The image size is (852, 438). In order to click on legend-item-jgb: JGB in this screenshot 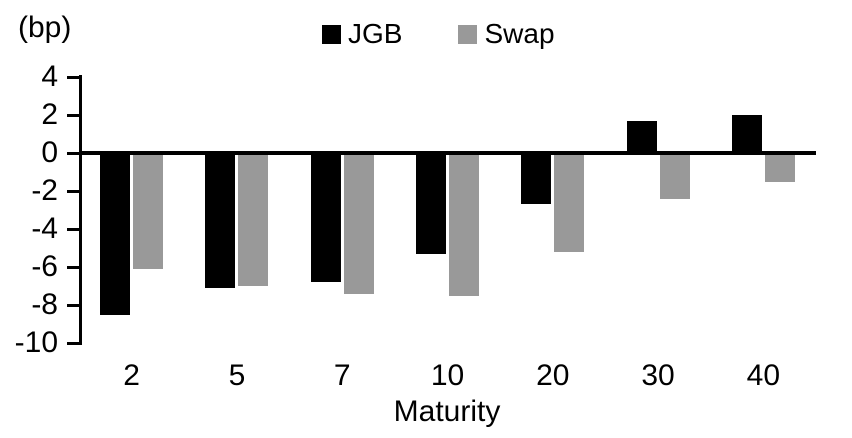, I will do `click(362, 34)`.